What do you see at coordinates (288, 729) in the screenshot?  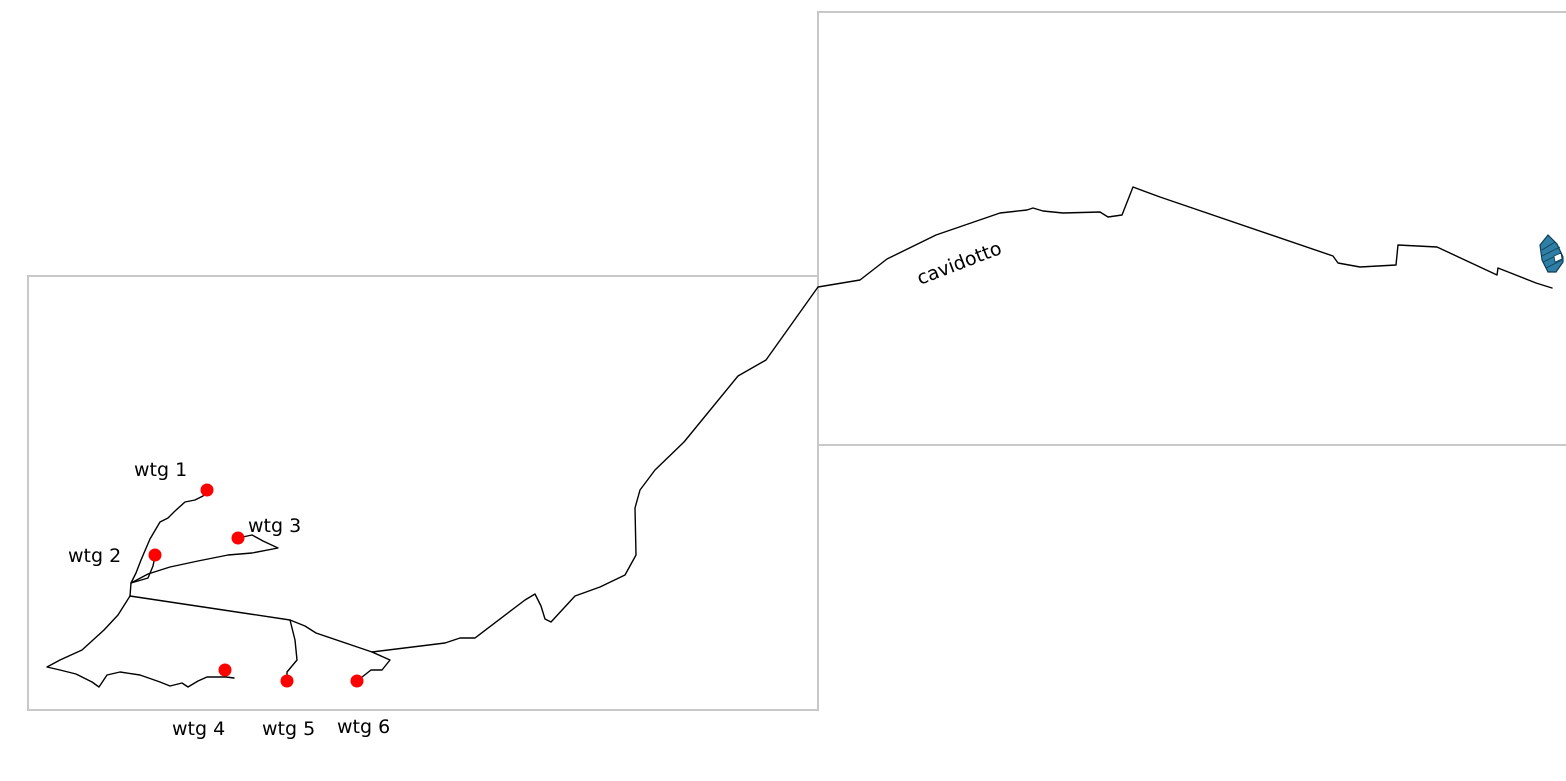 I see `turbine-label-wtg5: wtg 5` at bounding box center [288, 729].